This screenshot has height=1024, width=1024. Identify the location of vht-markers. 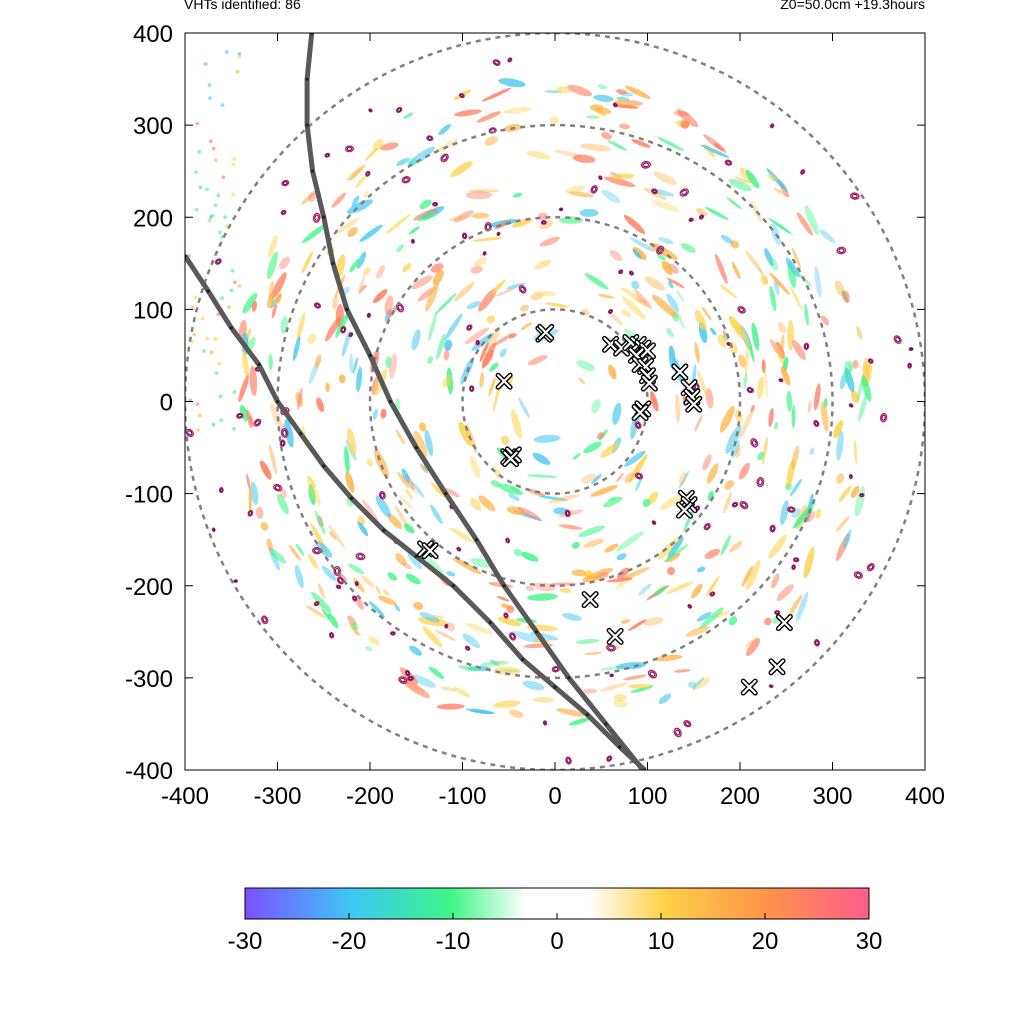
(605, 509).